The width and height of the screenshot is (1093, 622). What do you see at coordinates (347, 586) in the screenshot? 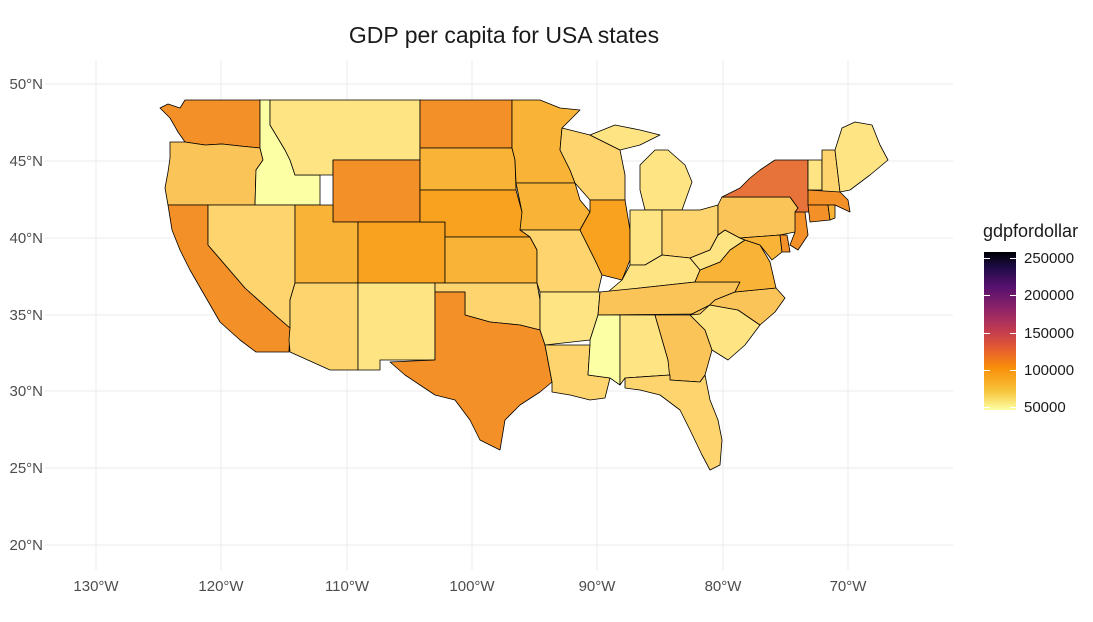
I see `lon-tick-label: 110°W` at bounding box center [347, 586].